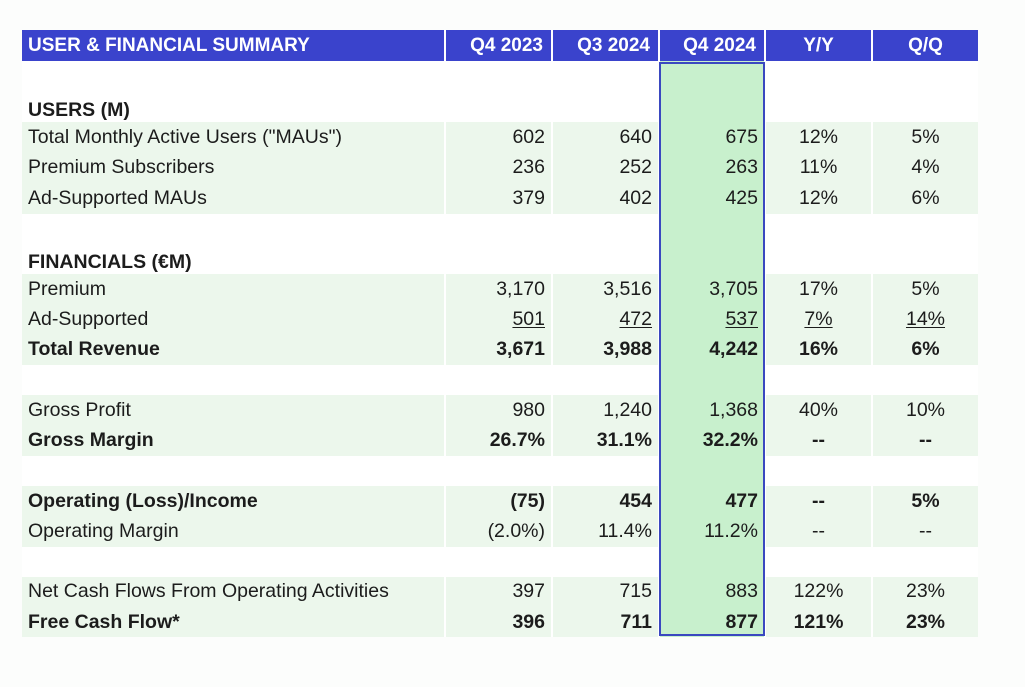 Image resolution: width=1025 pixels, height=687 pixels. I want to click on row-label: Gross Profit, so click(234, 410).